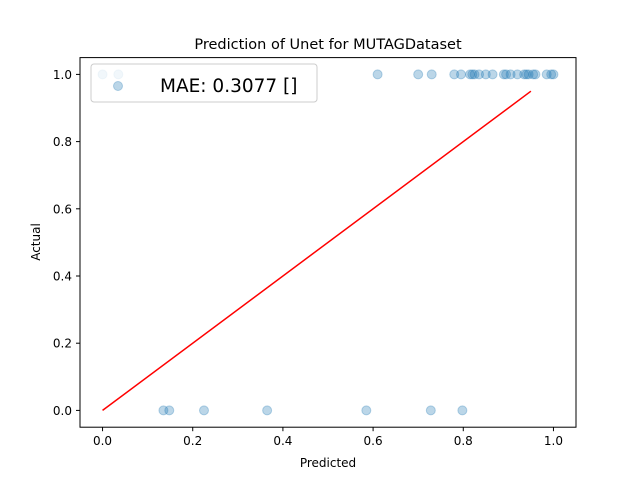 The image size is (640, 485). I want to click on y-tick-label: 0.8, so click(62, 142).